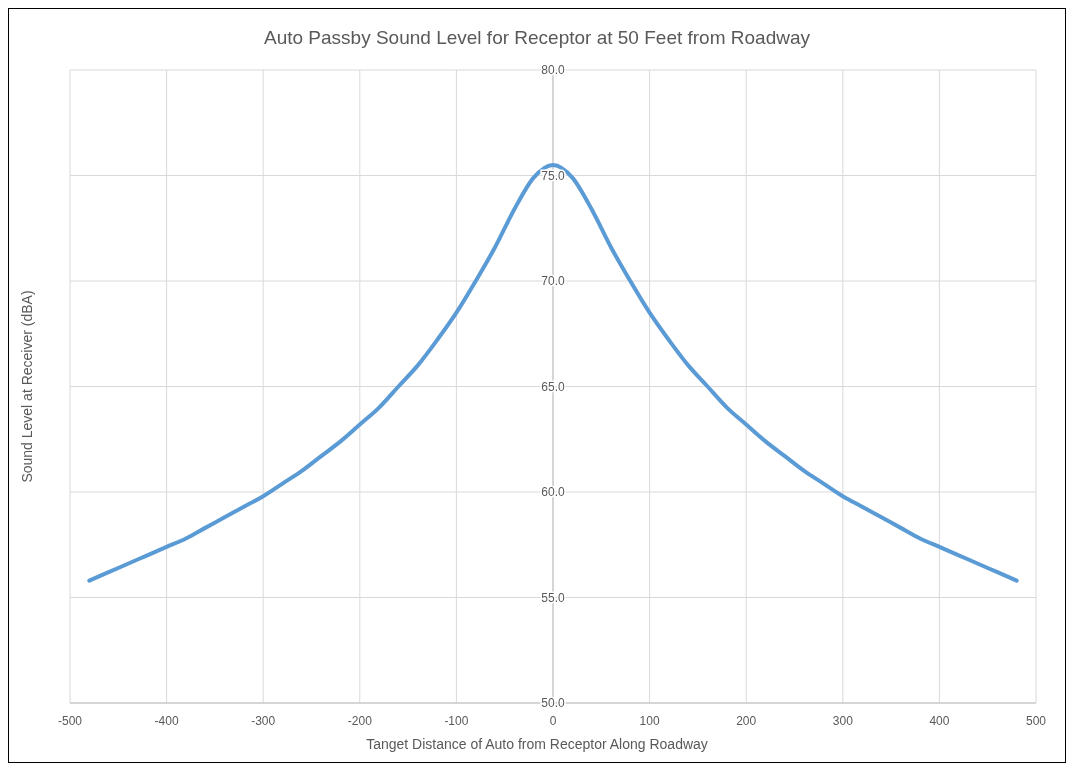 This screenshot has width=1074, height=771. I want to click on x-tick-label: -200, so click(360, 721).